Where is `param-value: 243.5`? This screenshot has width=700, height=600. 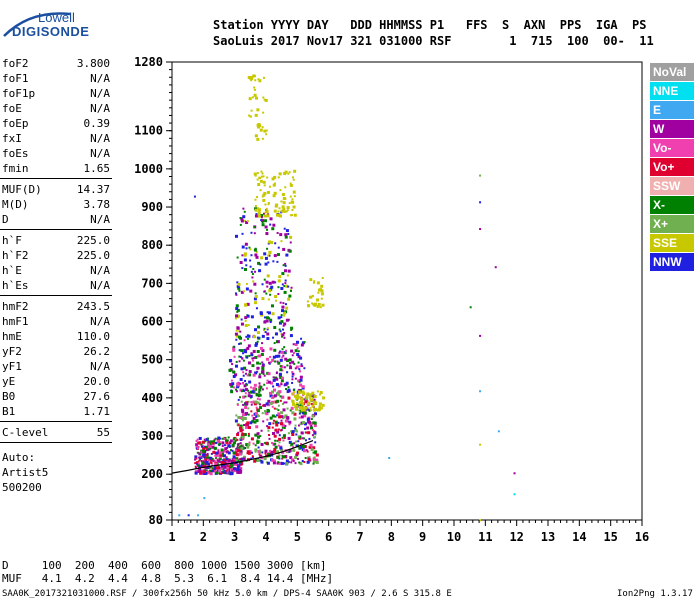
param-value: 243.5 is located at coordinates (93, 306).